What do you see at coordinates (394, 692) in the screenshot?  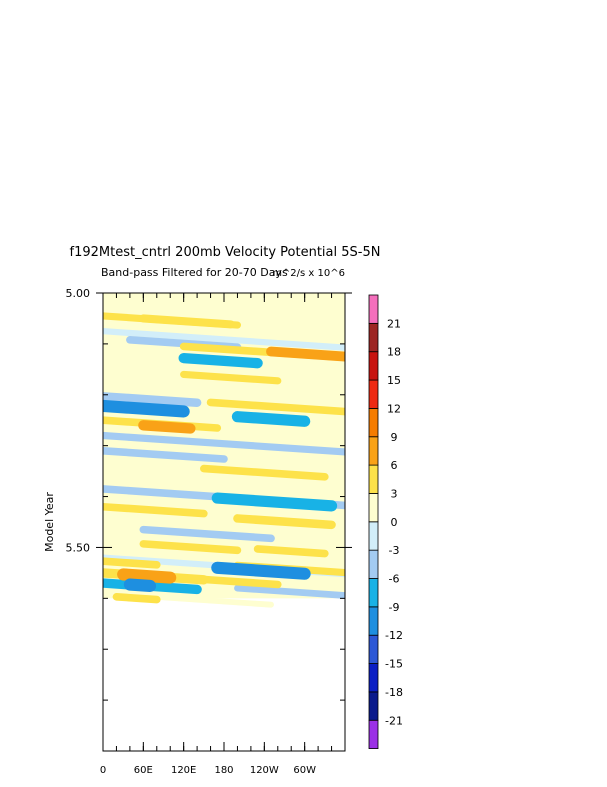 I see `legend-label: -18` at bounding box center [394, 692].